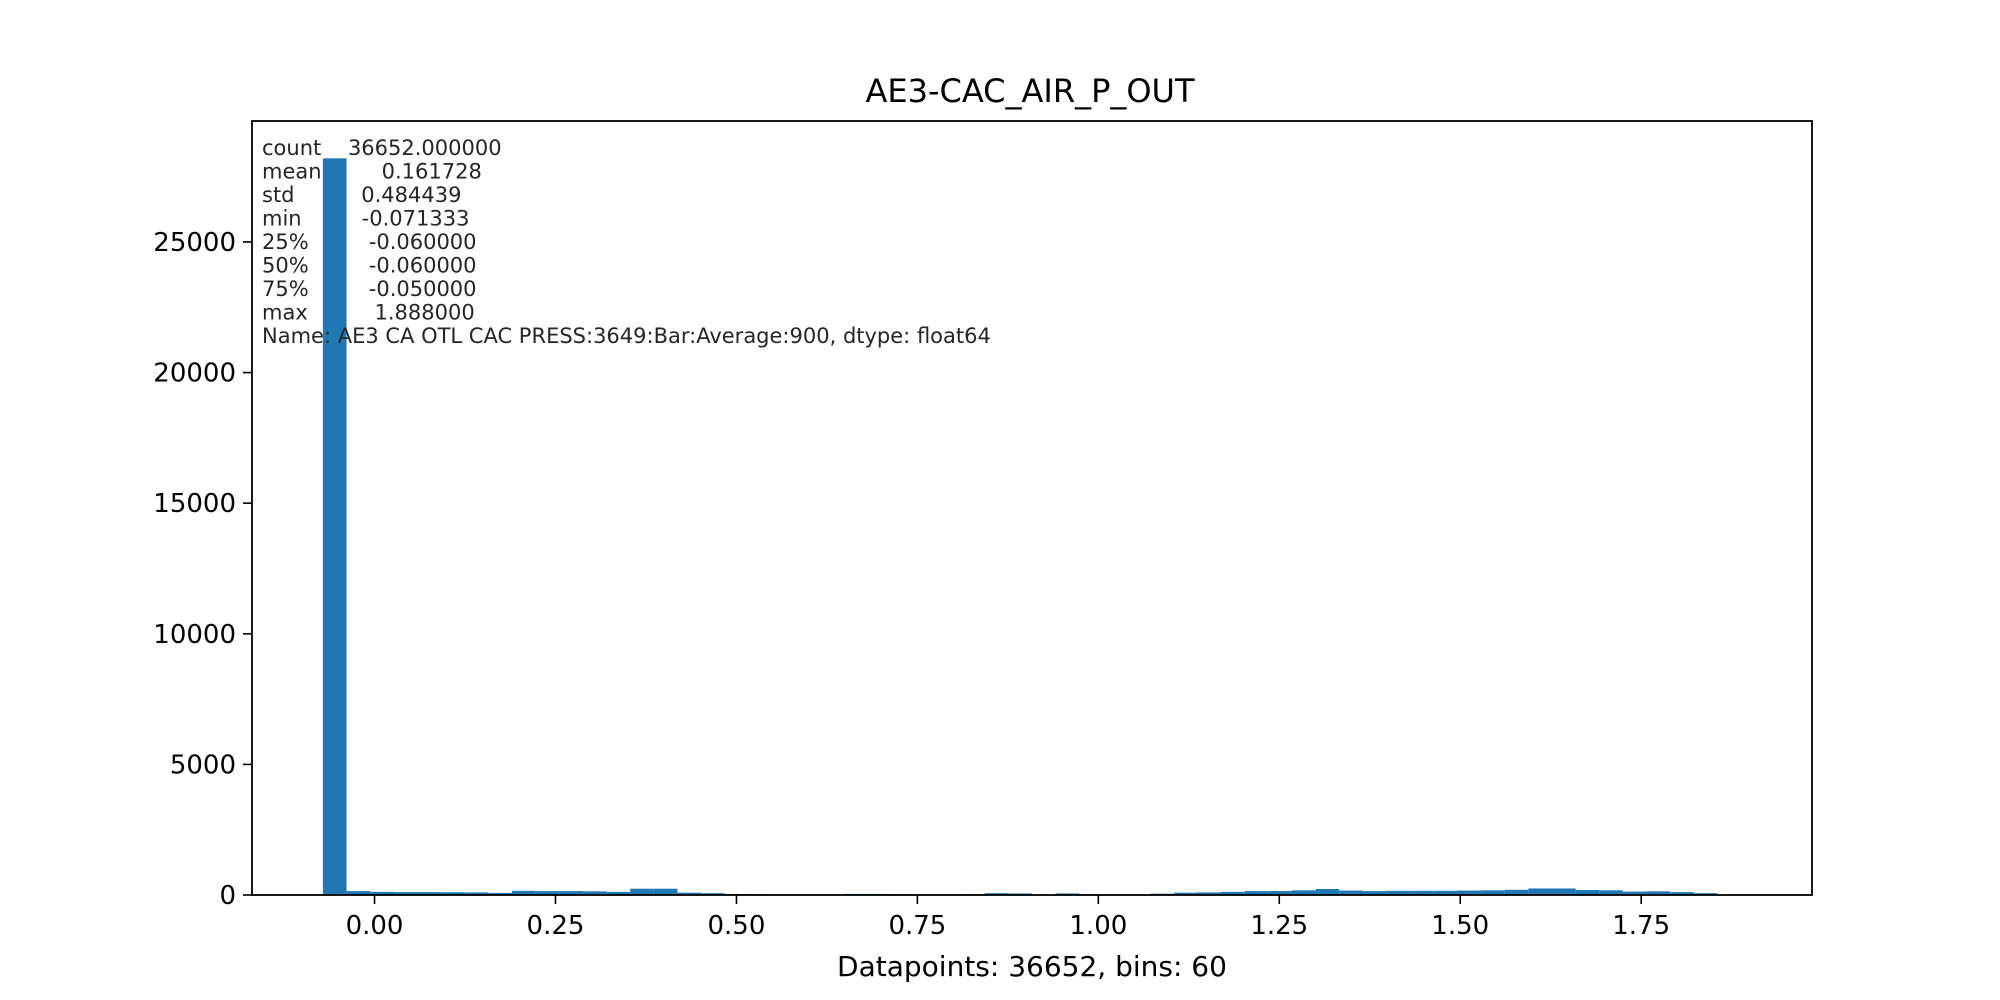 This screenshot has width=2000, height=1000. I want to click on y-tick-label: 10000, so click(194, 635).